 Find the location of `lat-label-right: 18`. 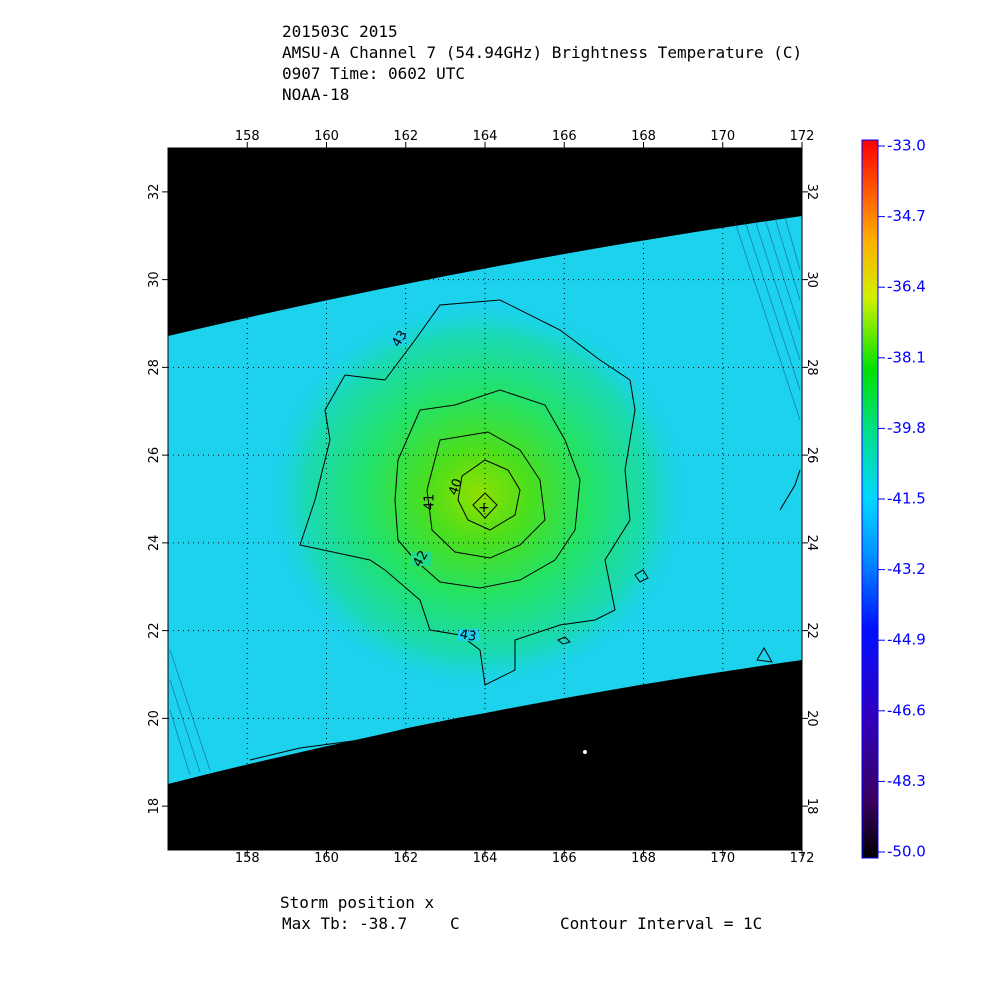

lat-label-right: 18 is located at coordinates (811, 806).